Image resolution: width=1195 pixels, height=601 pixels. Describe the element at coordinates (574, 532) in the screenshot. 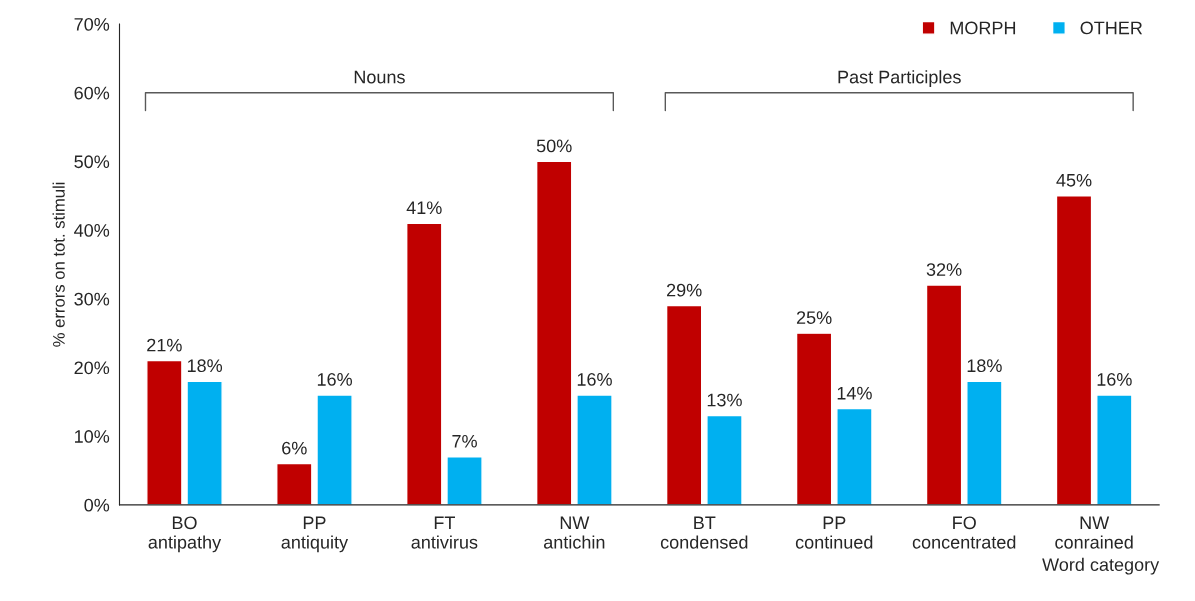

I see `x-tick-label: NW antichin` at that location.